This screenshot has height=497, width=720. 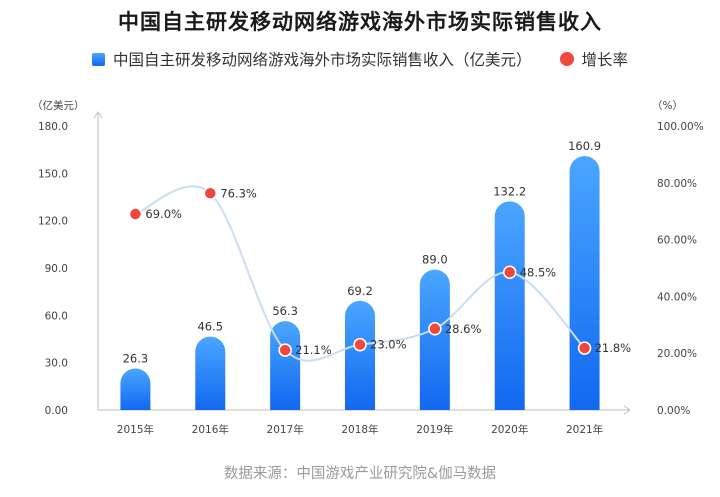 What do you see at coordinates (53, 222) in the screenshot?
I see `y-axis-left-tick: 120.0` at bounding box center [53, 222].